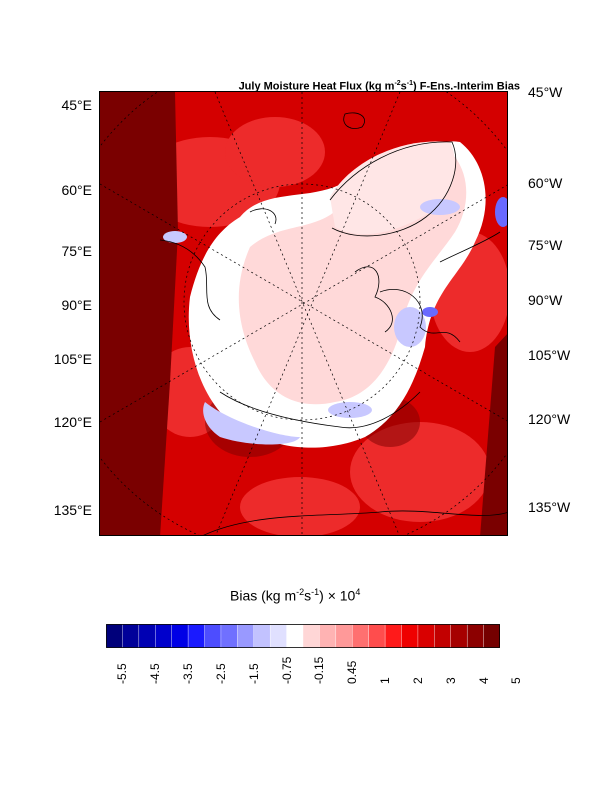 The height and width of the screenshot is (792, 612). I want to click on colorbar-tick-label: -0.75, so click(286, 670).